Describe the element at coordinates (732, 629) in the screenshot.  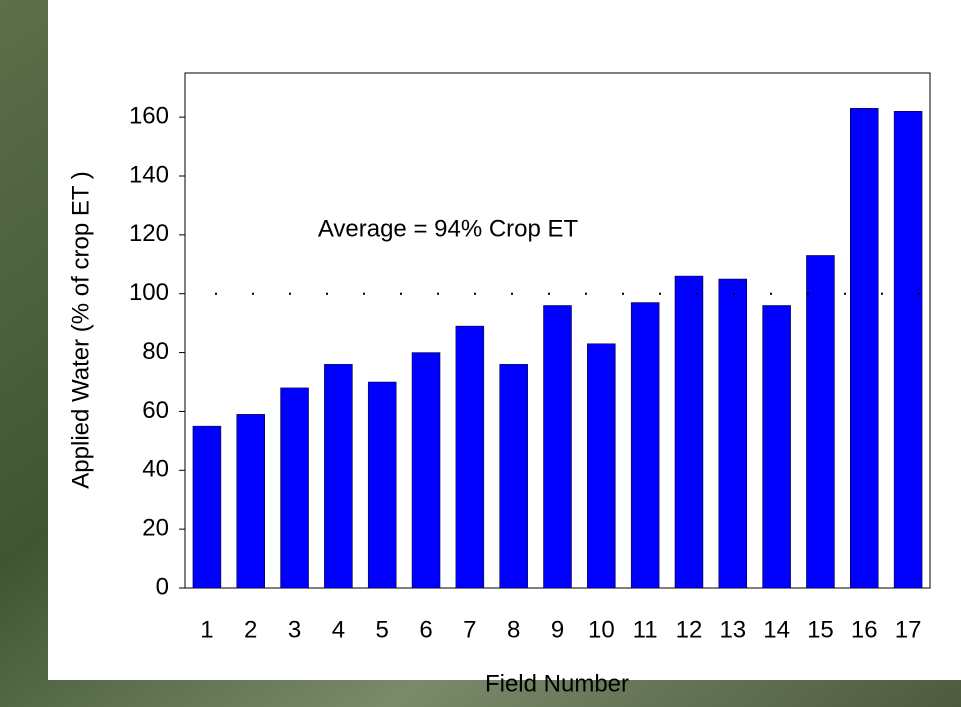
I see `x-tick-label: 13` at that location.